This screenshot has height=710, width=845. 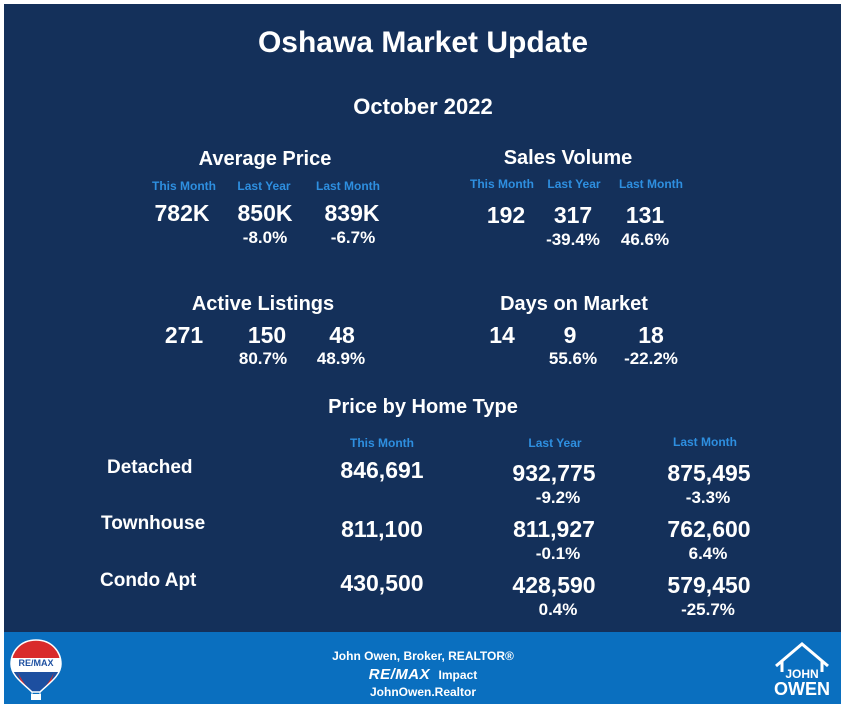 What do you see at coordinates (502, 335) in the screenshot?
I see `value: 14` at bounding box center [502, 335].